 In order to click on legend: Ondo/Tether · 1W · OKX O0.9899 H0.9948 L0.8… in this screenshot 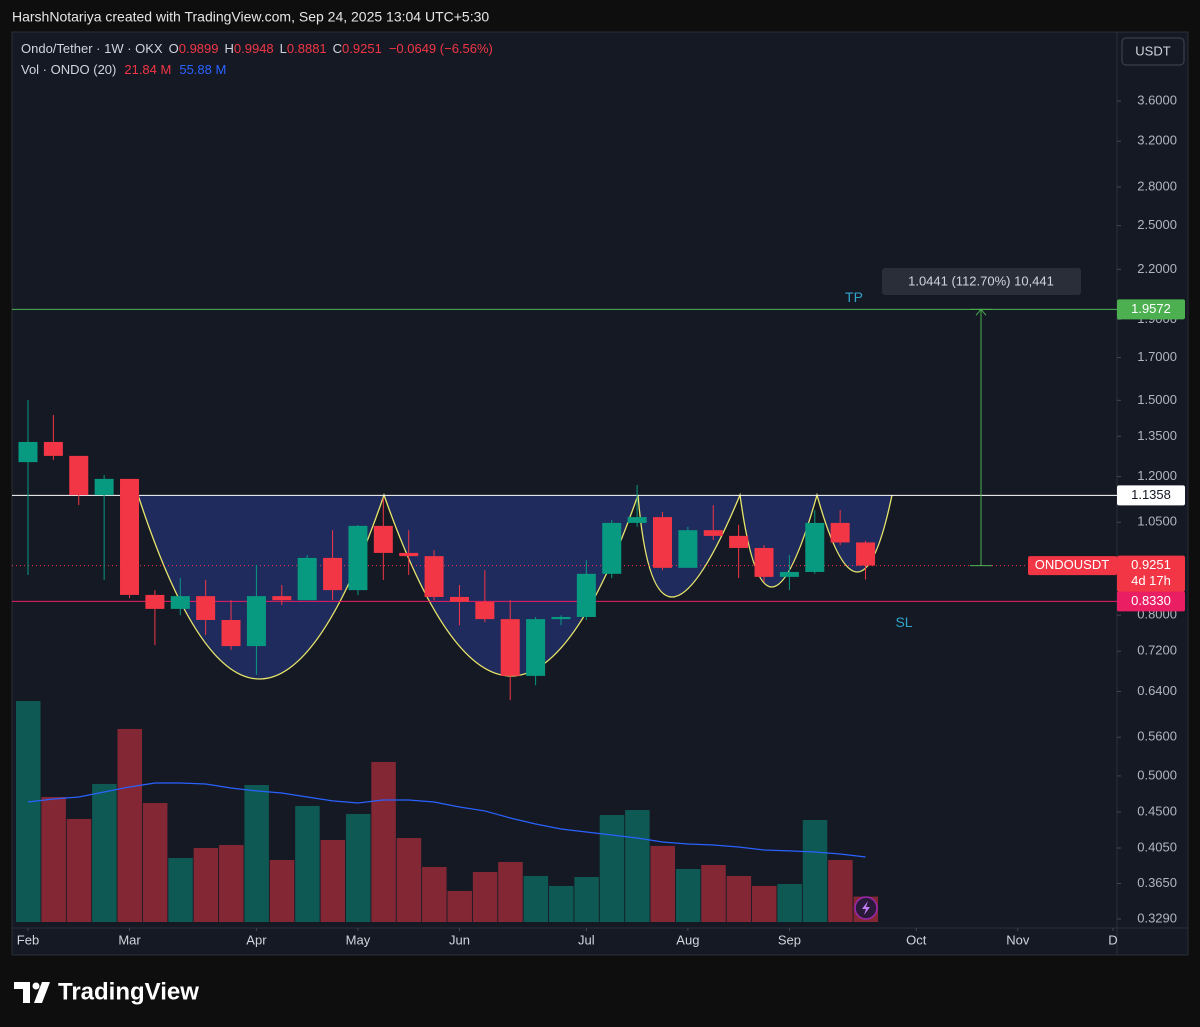, I will do `click(257, 59)`.